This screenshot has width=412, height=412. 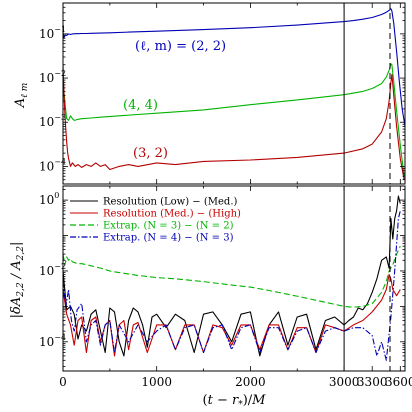 I want to click on legend-entry-0: Resolution (Low) − (Med.), so click(x=153, y=202).